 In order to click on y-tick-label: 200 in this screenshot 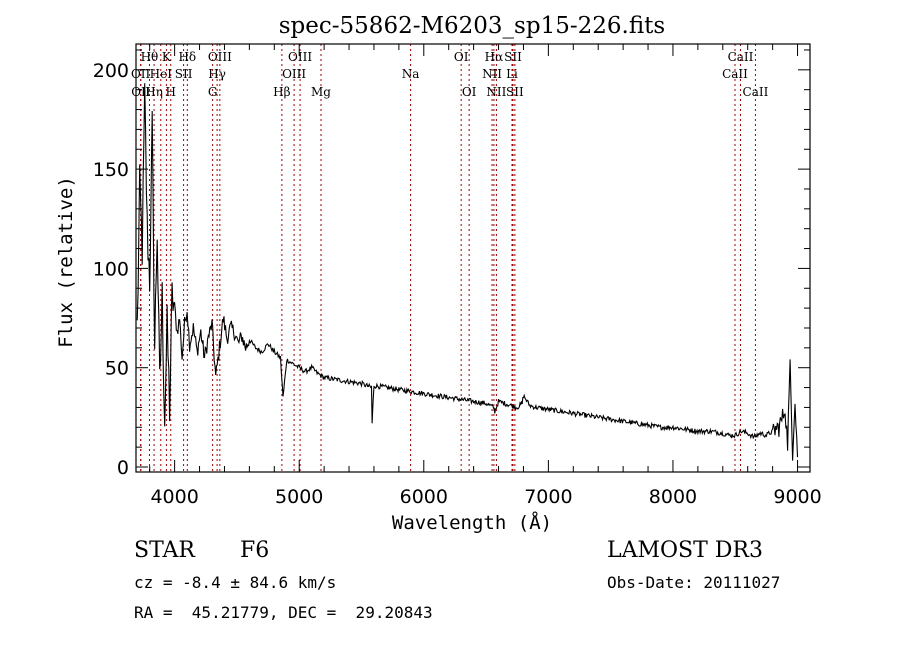, I will do `click(111, 71)`.